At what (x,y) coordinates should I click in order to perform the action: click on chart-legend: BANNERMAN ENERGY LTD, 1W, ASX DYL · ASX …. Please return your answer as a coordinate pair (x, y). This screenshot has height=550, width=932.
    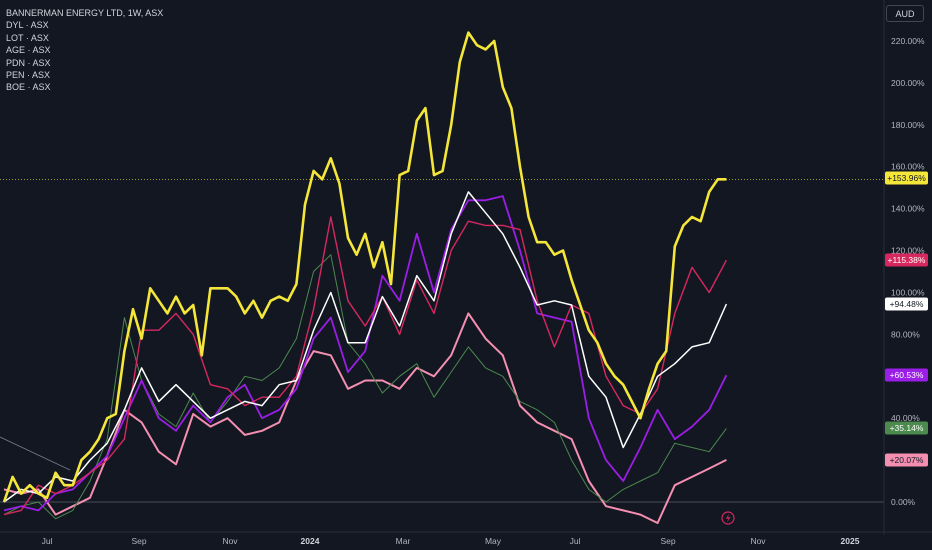
    Looking at the image, I should click on (84, 50).